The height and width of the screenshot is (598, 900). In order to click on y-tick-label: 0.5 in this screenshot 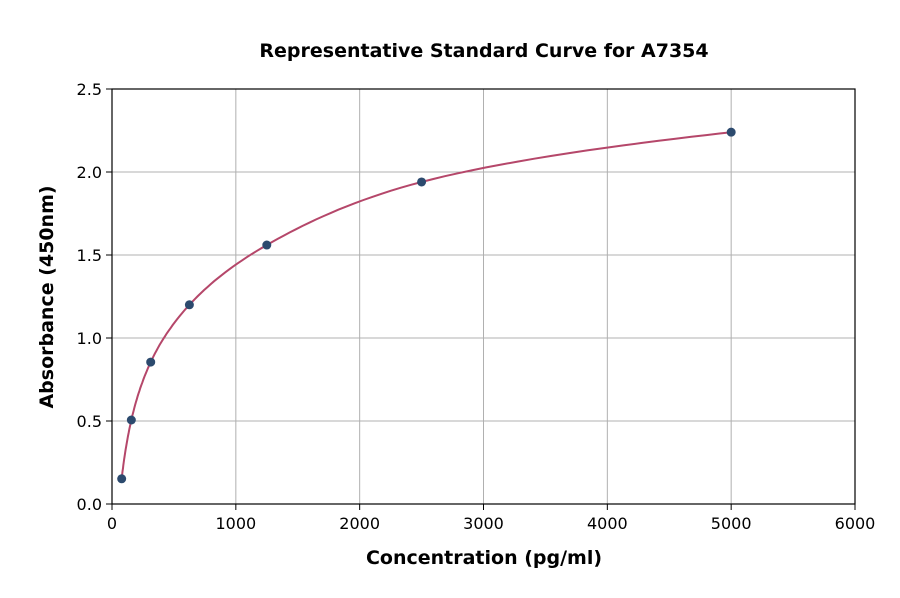, I will do `click(89, 421)`.